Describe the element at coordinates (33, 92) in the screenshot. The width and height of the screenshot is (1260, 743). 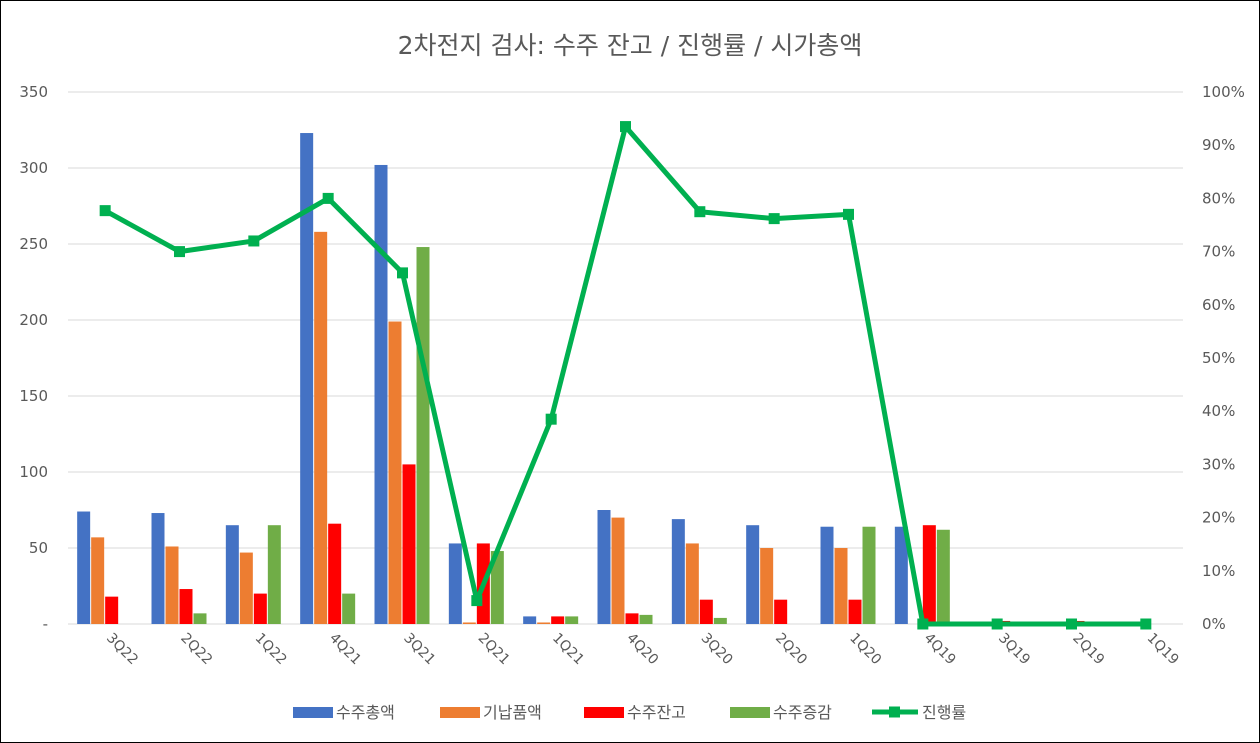
I see `y-tick-label: 350` at that location.